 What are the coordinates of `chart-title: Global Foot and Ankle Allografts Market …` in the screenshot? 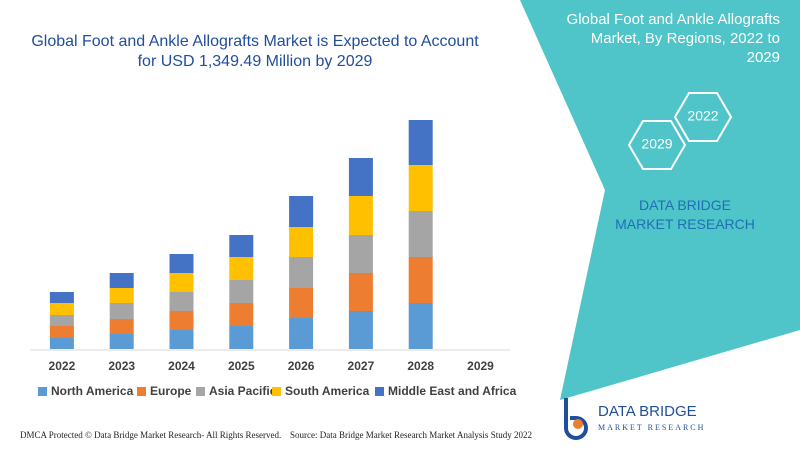 It's located at (255, 51).